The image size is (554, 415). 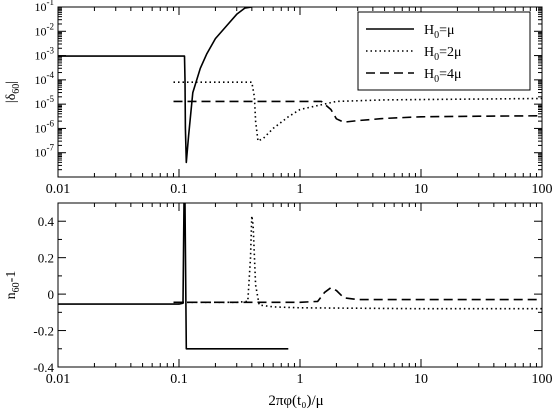 What do you see at coordinates (45, 102) in the screenshot?
I see `y-tick-label: 10⁻⁵` at bounding box center [45, 102].